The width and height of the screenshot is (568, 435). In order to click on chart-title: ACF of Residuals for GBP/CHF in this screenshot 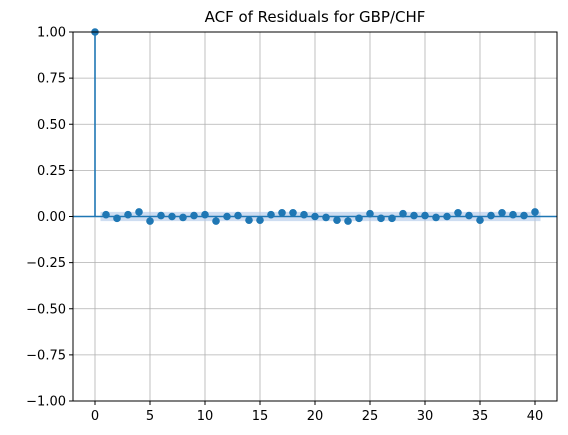, I will do `click(315, 17)`.